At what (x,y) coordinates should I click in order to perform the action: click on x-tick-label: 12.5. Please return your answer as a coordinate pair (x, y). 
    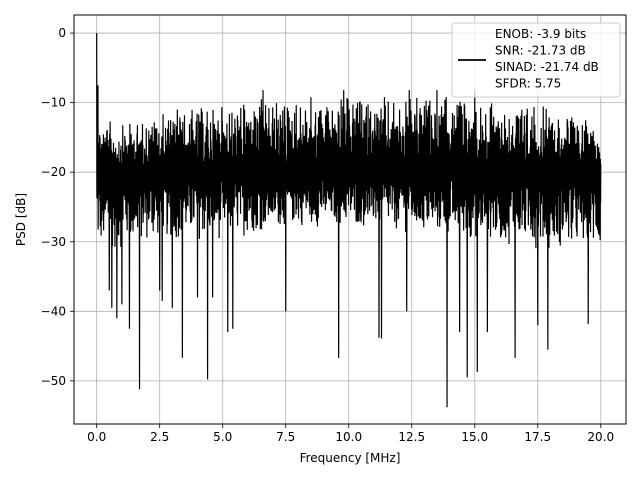
    Looking at the image, I should click on (411, 437).